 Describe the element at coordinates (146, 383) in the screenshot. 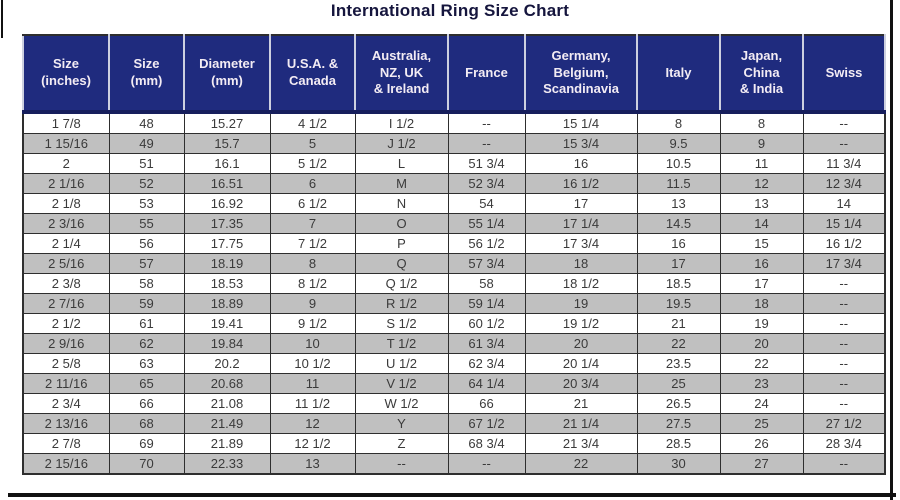

I see `table-cell: 65` at that location.